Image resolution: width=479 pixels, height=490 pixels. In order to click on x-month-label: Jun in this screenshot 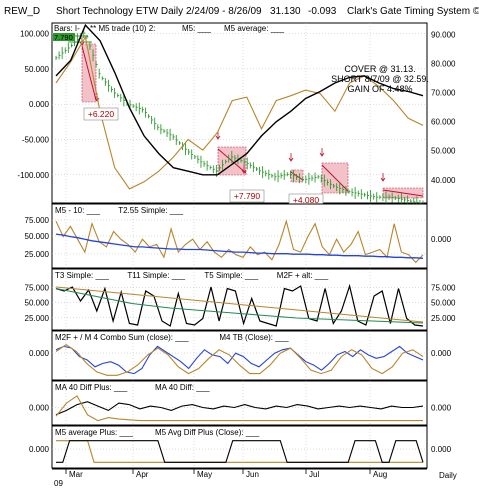, I will do `click(252, 474)`.